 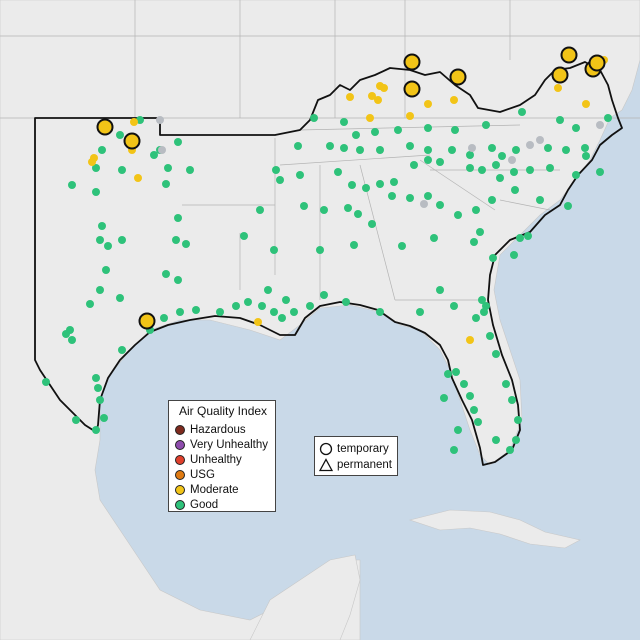 What do you see at coordinates (305, 597) in the screenshot?
I see `yucatan-peninsula` at bounding box center [305, 597].